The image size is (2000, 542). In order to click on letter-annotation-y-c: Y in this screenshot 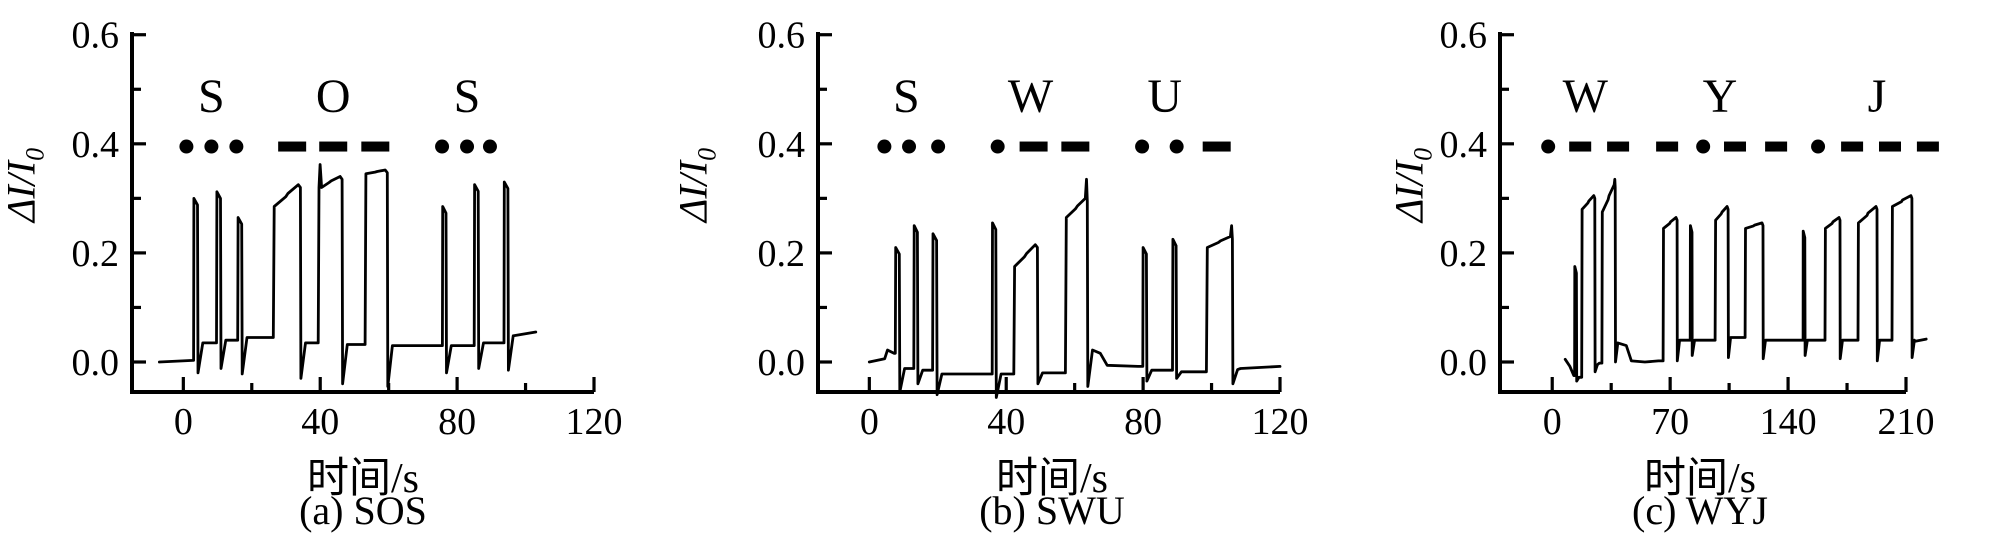, I will do `click(1720, 96)`.